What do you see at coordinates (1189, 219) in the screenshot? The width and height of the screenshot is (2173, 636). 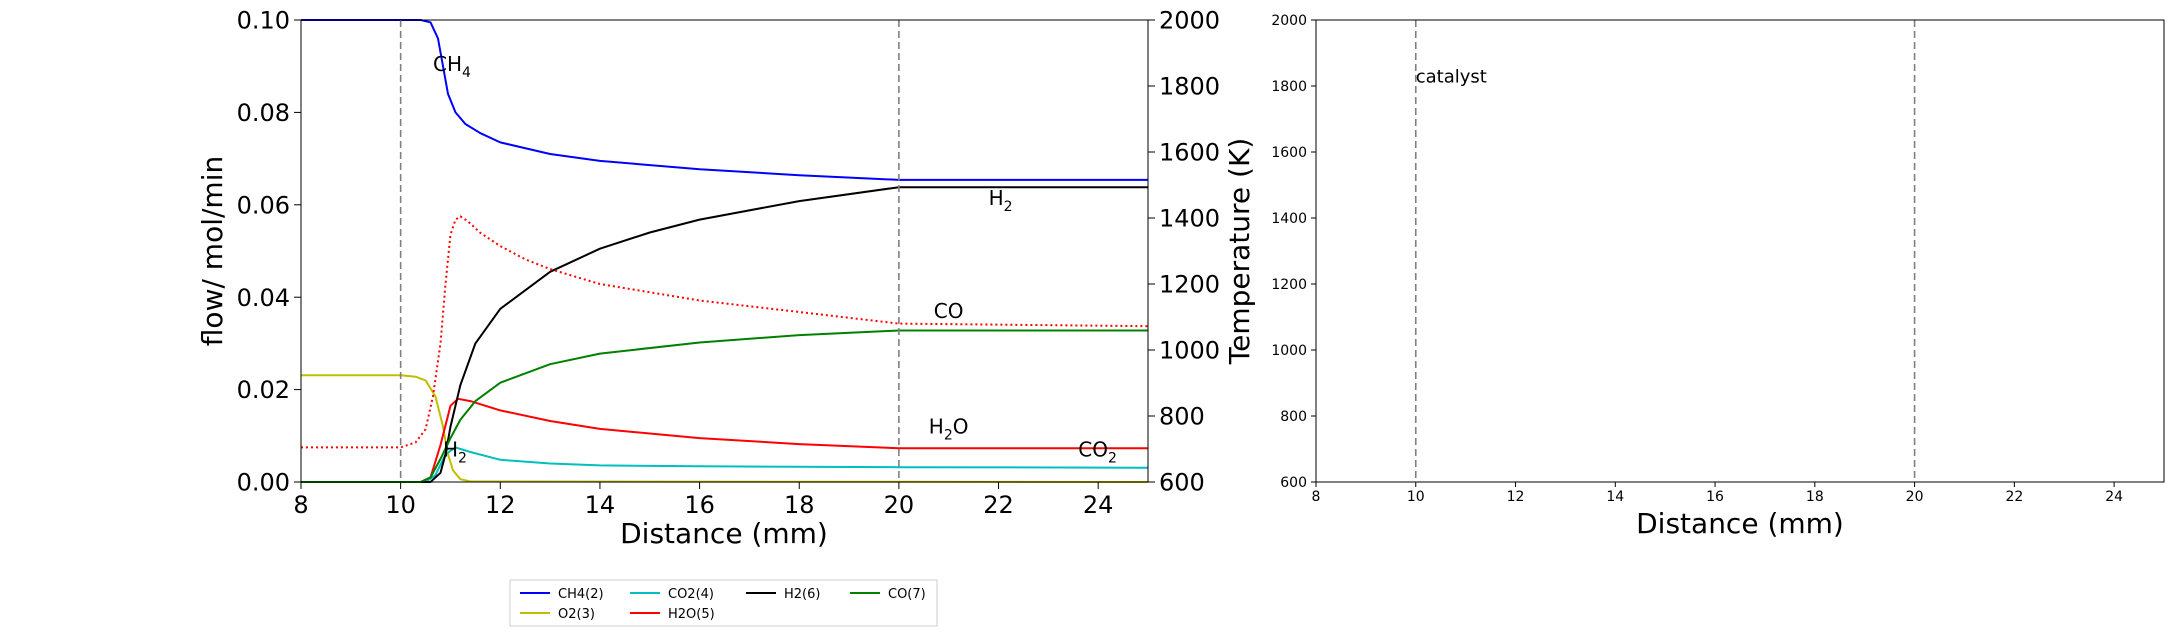 I see `y2-tick-label: 1400` at bounding box center [1189, 219].